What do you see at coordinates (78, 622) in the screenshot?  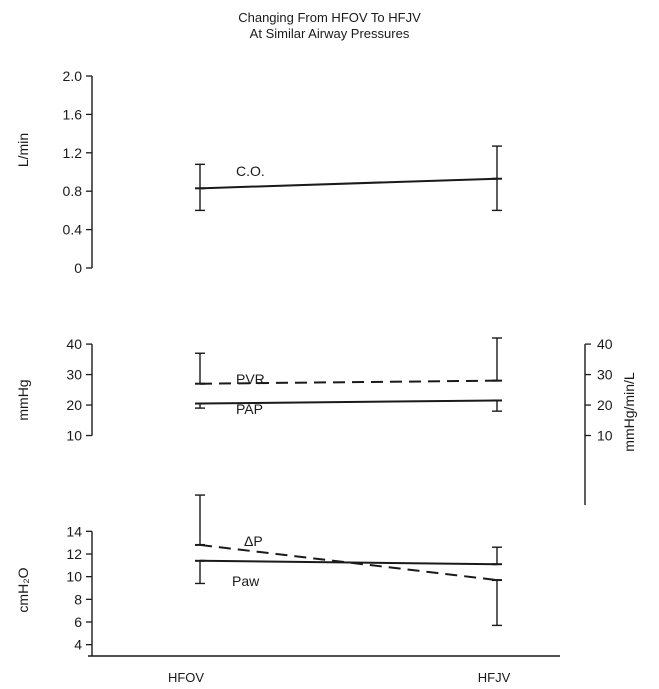 I see `y-tick-label-3: 6` at bounding box center [78, 622].